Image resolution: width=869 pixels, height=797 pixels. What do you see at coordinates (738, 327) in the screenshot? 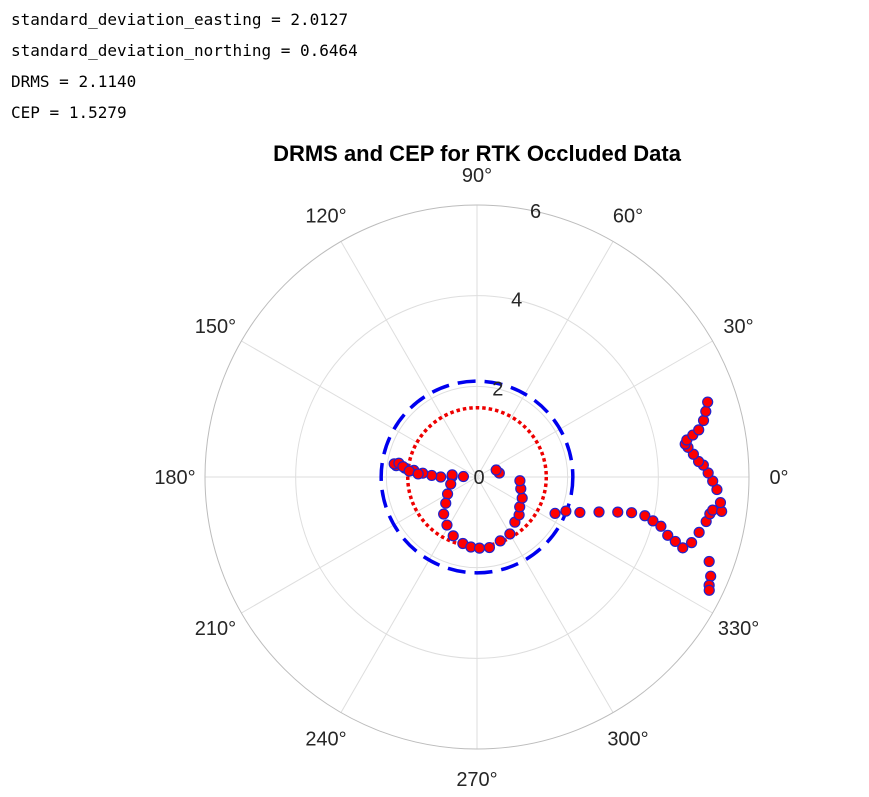
I see `theta-tick-label: 30°` at bounding box center [738, 327].